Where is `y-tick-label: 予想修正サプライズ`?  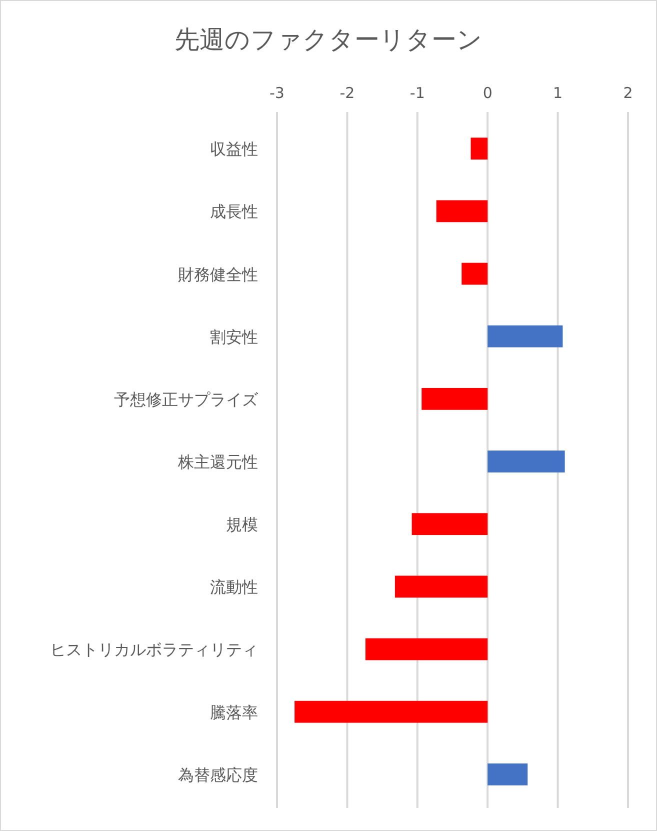 y-tick-label: 予想修正サプライズ is located at coordinates (186, 399).